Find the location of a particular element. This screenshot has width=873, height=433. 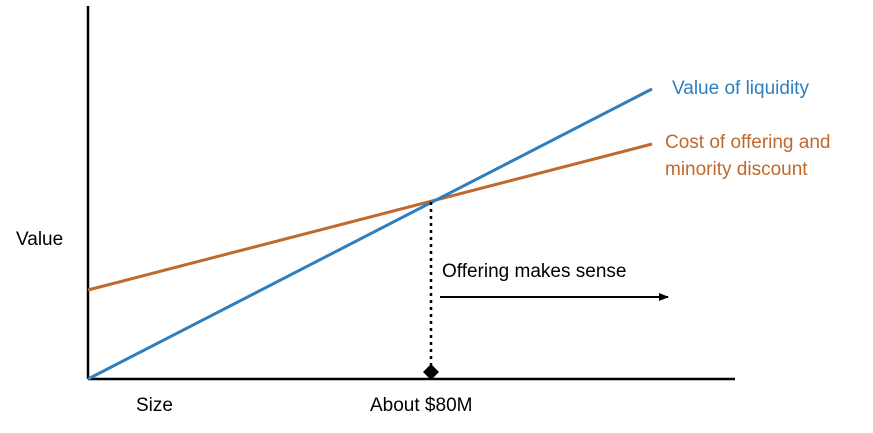

offering-note: Offering makes sense is located at coordinates (534, 271).